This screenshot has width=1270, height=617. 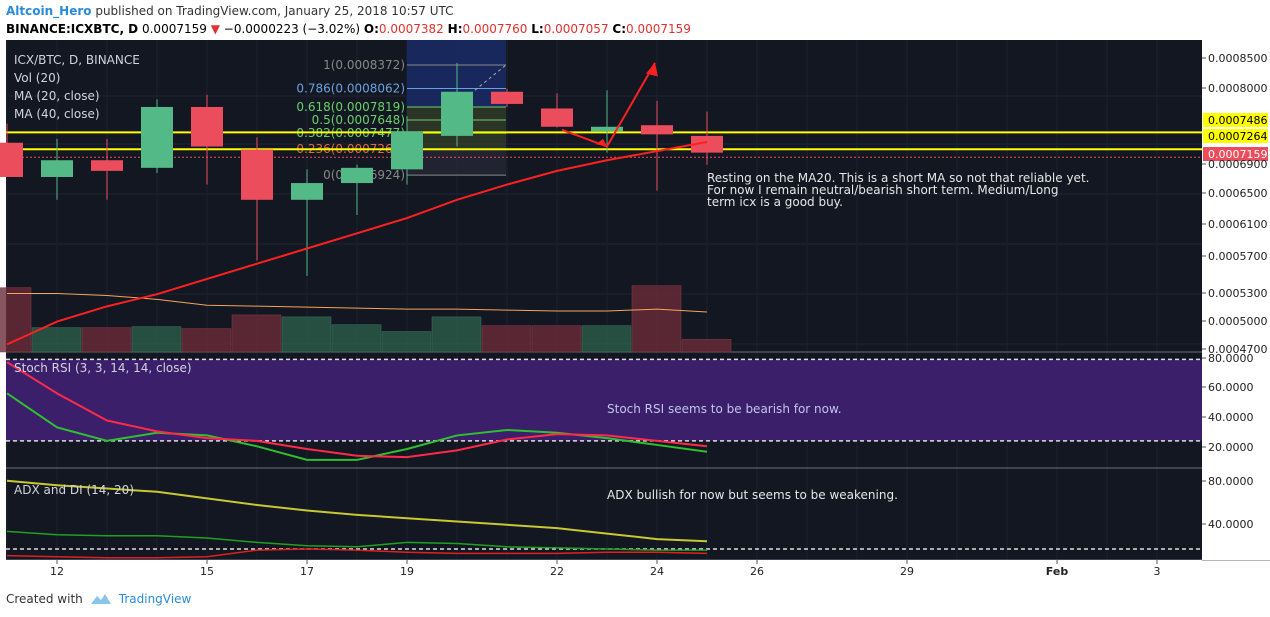 What do you see at coordinates (1238, 293) in the screenshot?
I see `price-axis-label: 0.0005300` at bounding box center [1238, 293].